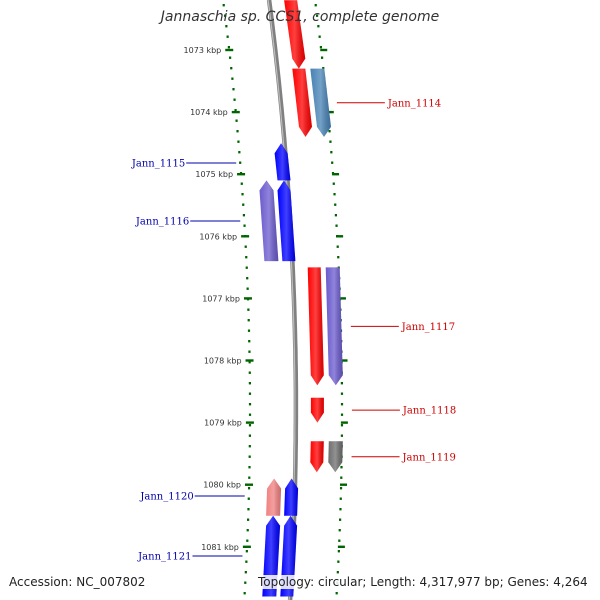  Describe the element at coordinates (300, 17) in the screenshot. I see `map-title: Jannaschia sp. CCS1, complete genome` at that location.